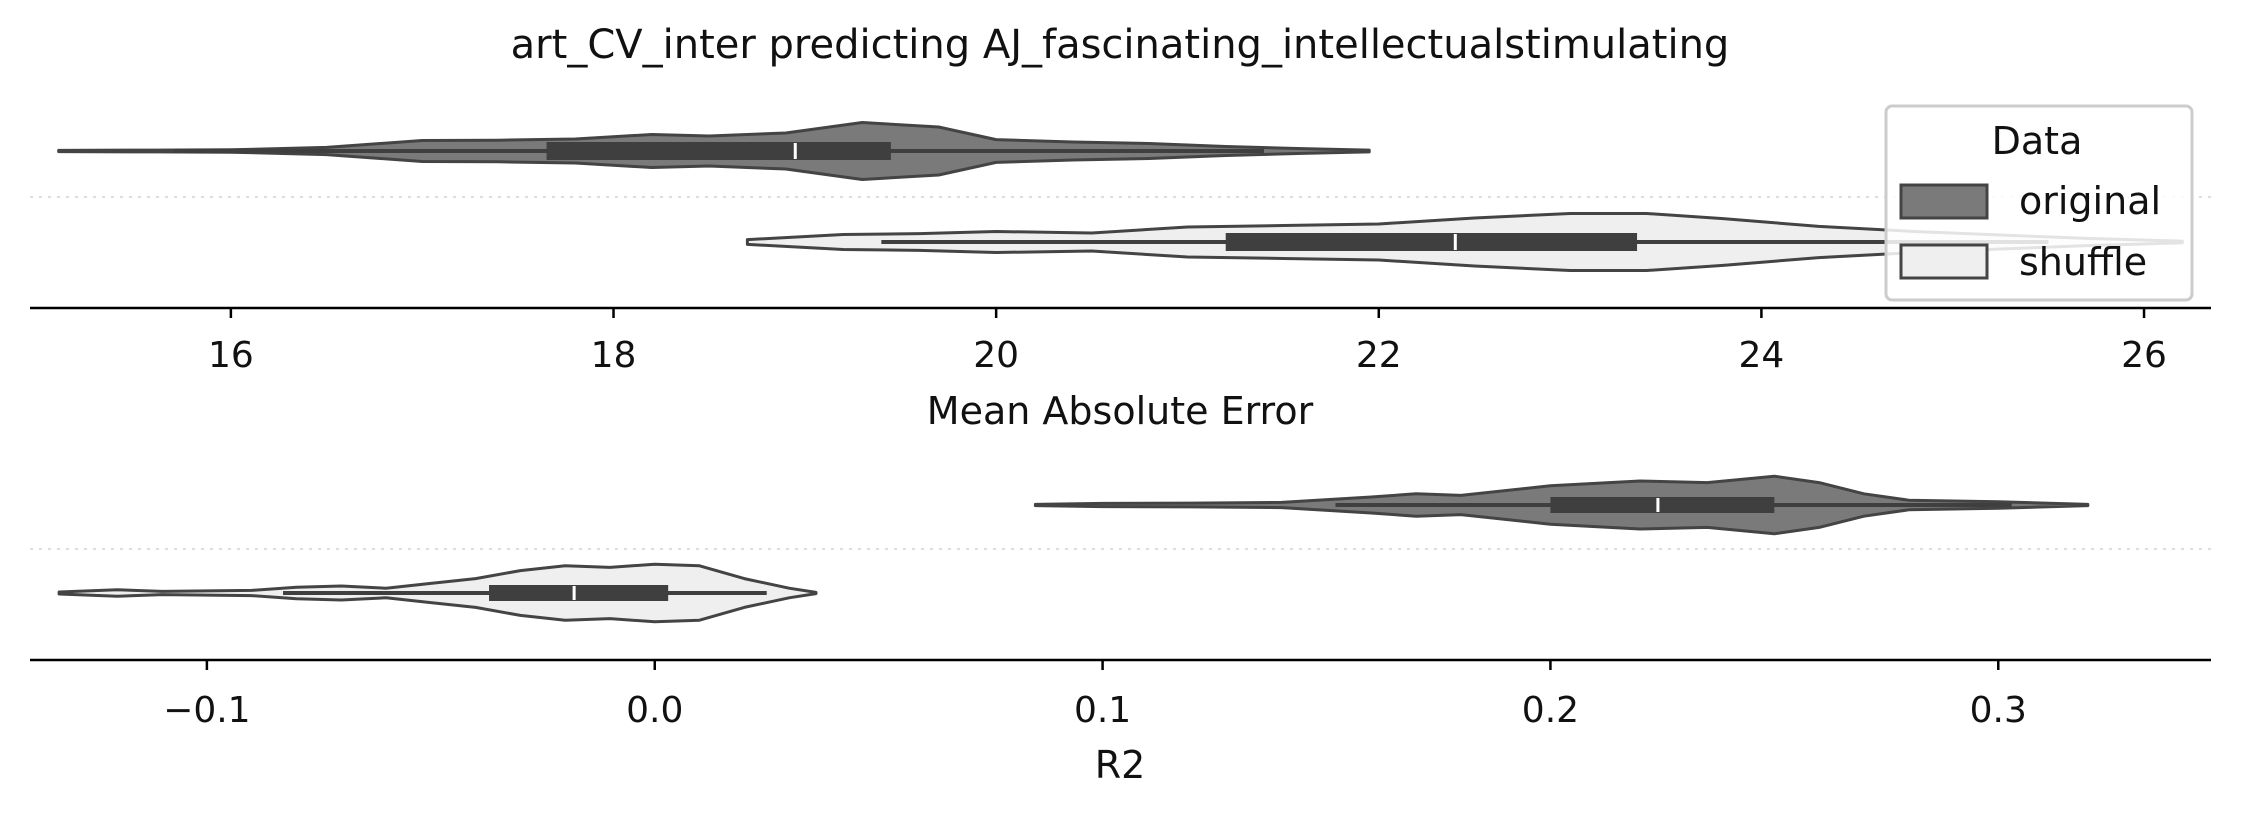  Describe the element at coordinates (2090, 201) in the screenshot. I see `legend-label-original: original` at that location.